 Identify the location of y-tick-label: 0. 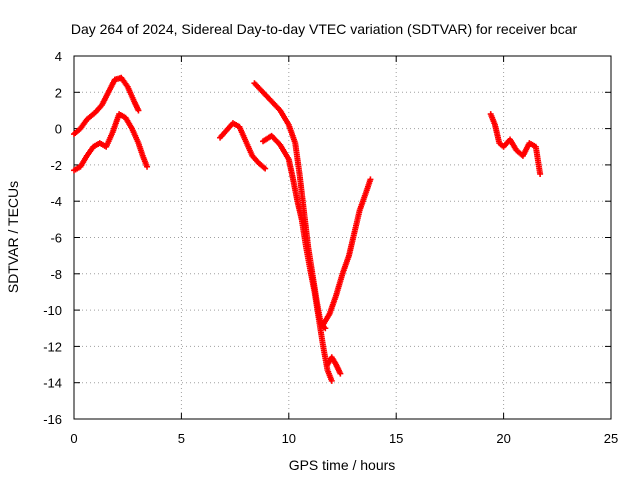
(58, 129).